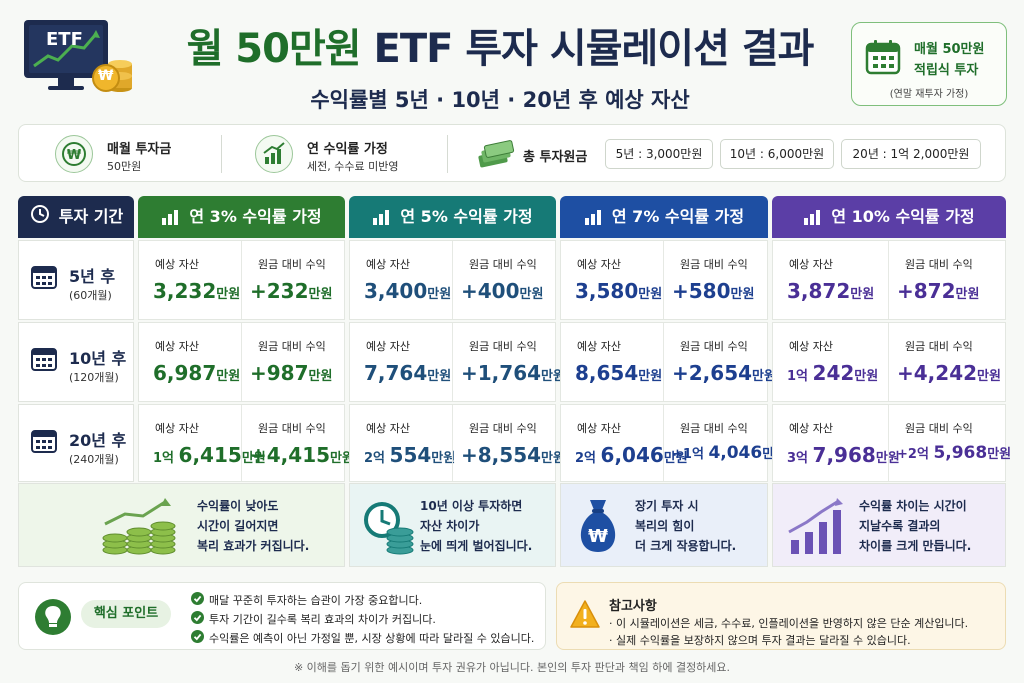 Image resolution: width=1024 pixels, height=683 pixels. Describe the element at coordinates (279, 373) in the screenshot. I see `value-number: +987` at that location.